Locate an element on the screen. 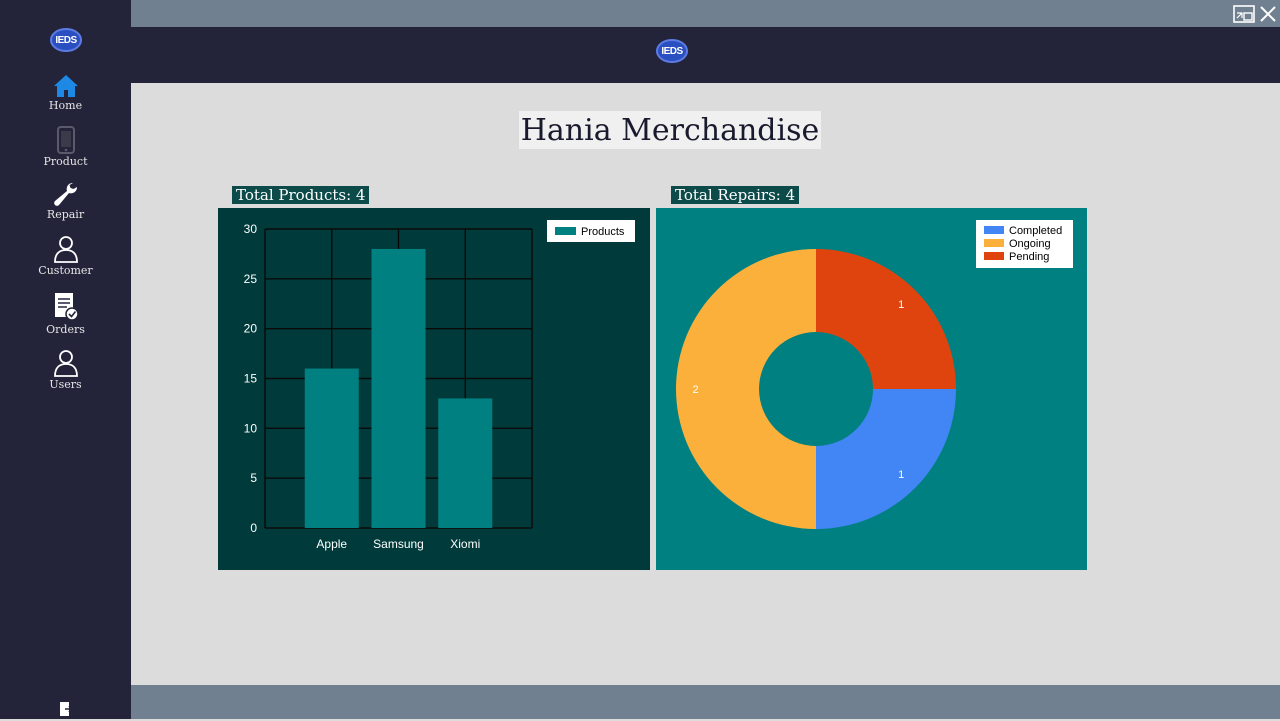 The width and height of the screenshot is (1280, 721). clipboard-check-icon is located at coordinates (66, 307).